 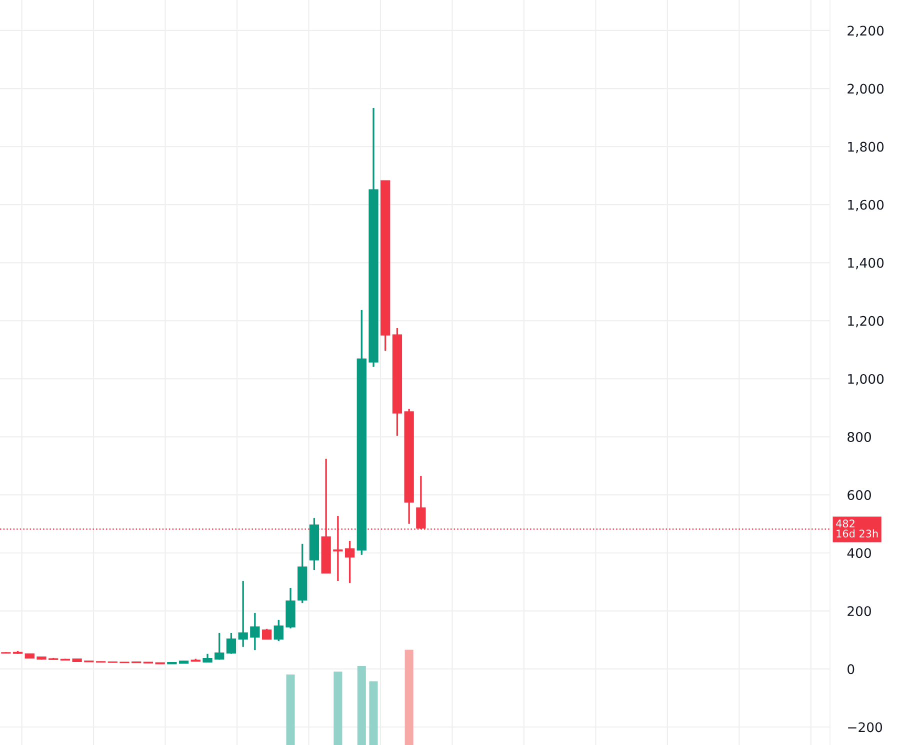 I want to click on ref-line-label: 482 16d 23h, so click(x=857, y=529).